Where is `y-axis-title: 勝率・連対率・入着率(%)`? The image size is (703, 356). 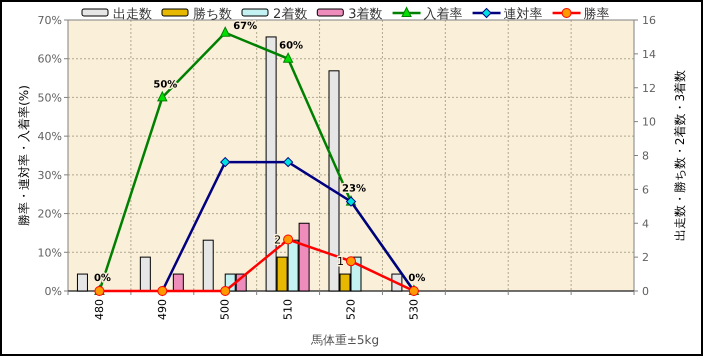 y-axis-title: 勝率・連対率・入着率(%) is located at coordinates (24, 155).